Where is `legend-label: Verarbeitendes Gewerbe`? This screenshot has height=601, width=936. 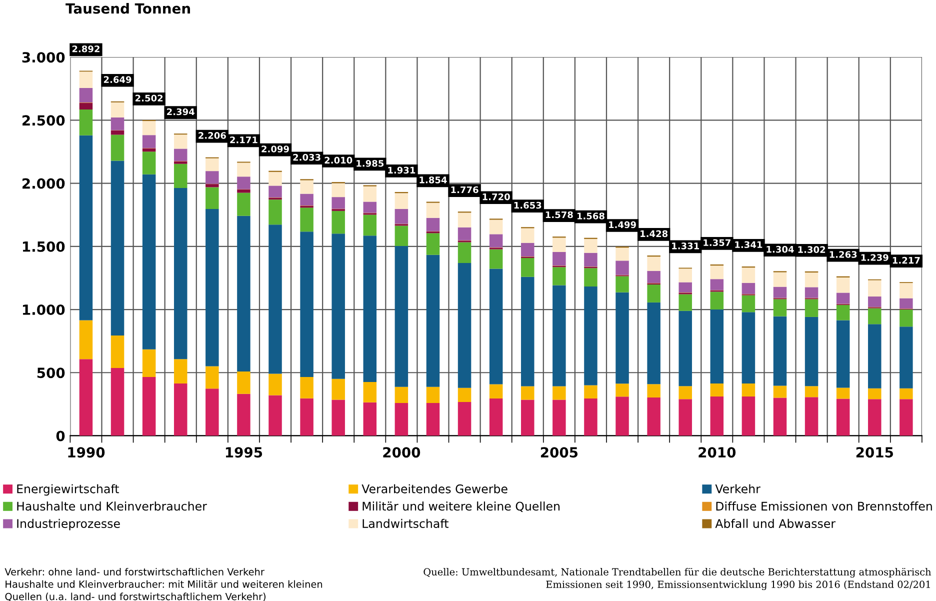 legend-label: Verarbeitendes Gewerbe is located at coordinates (435, 489).